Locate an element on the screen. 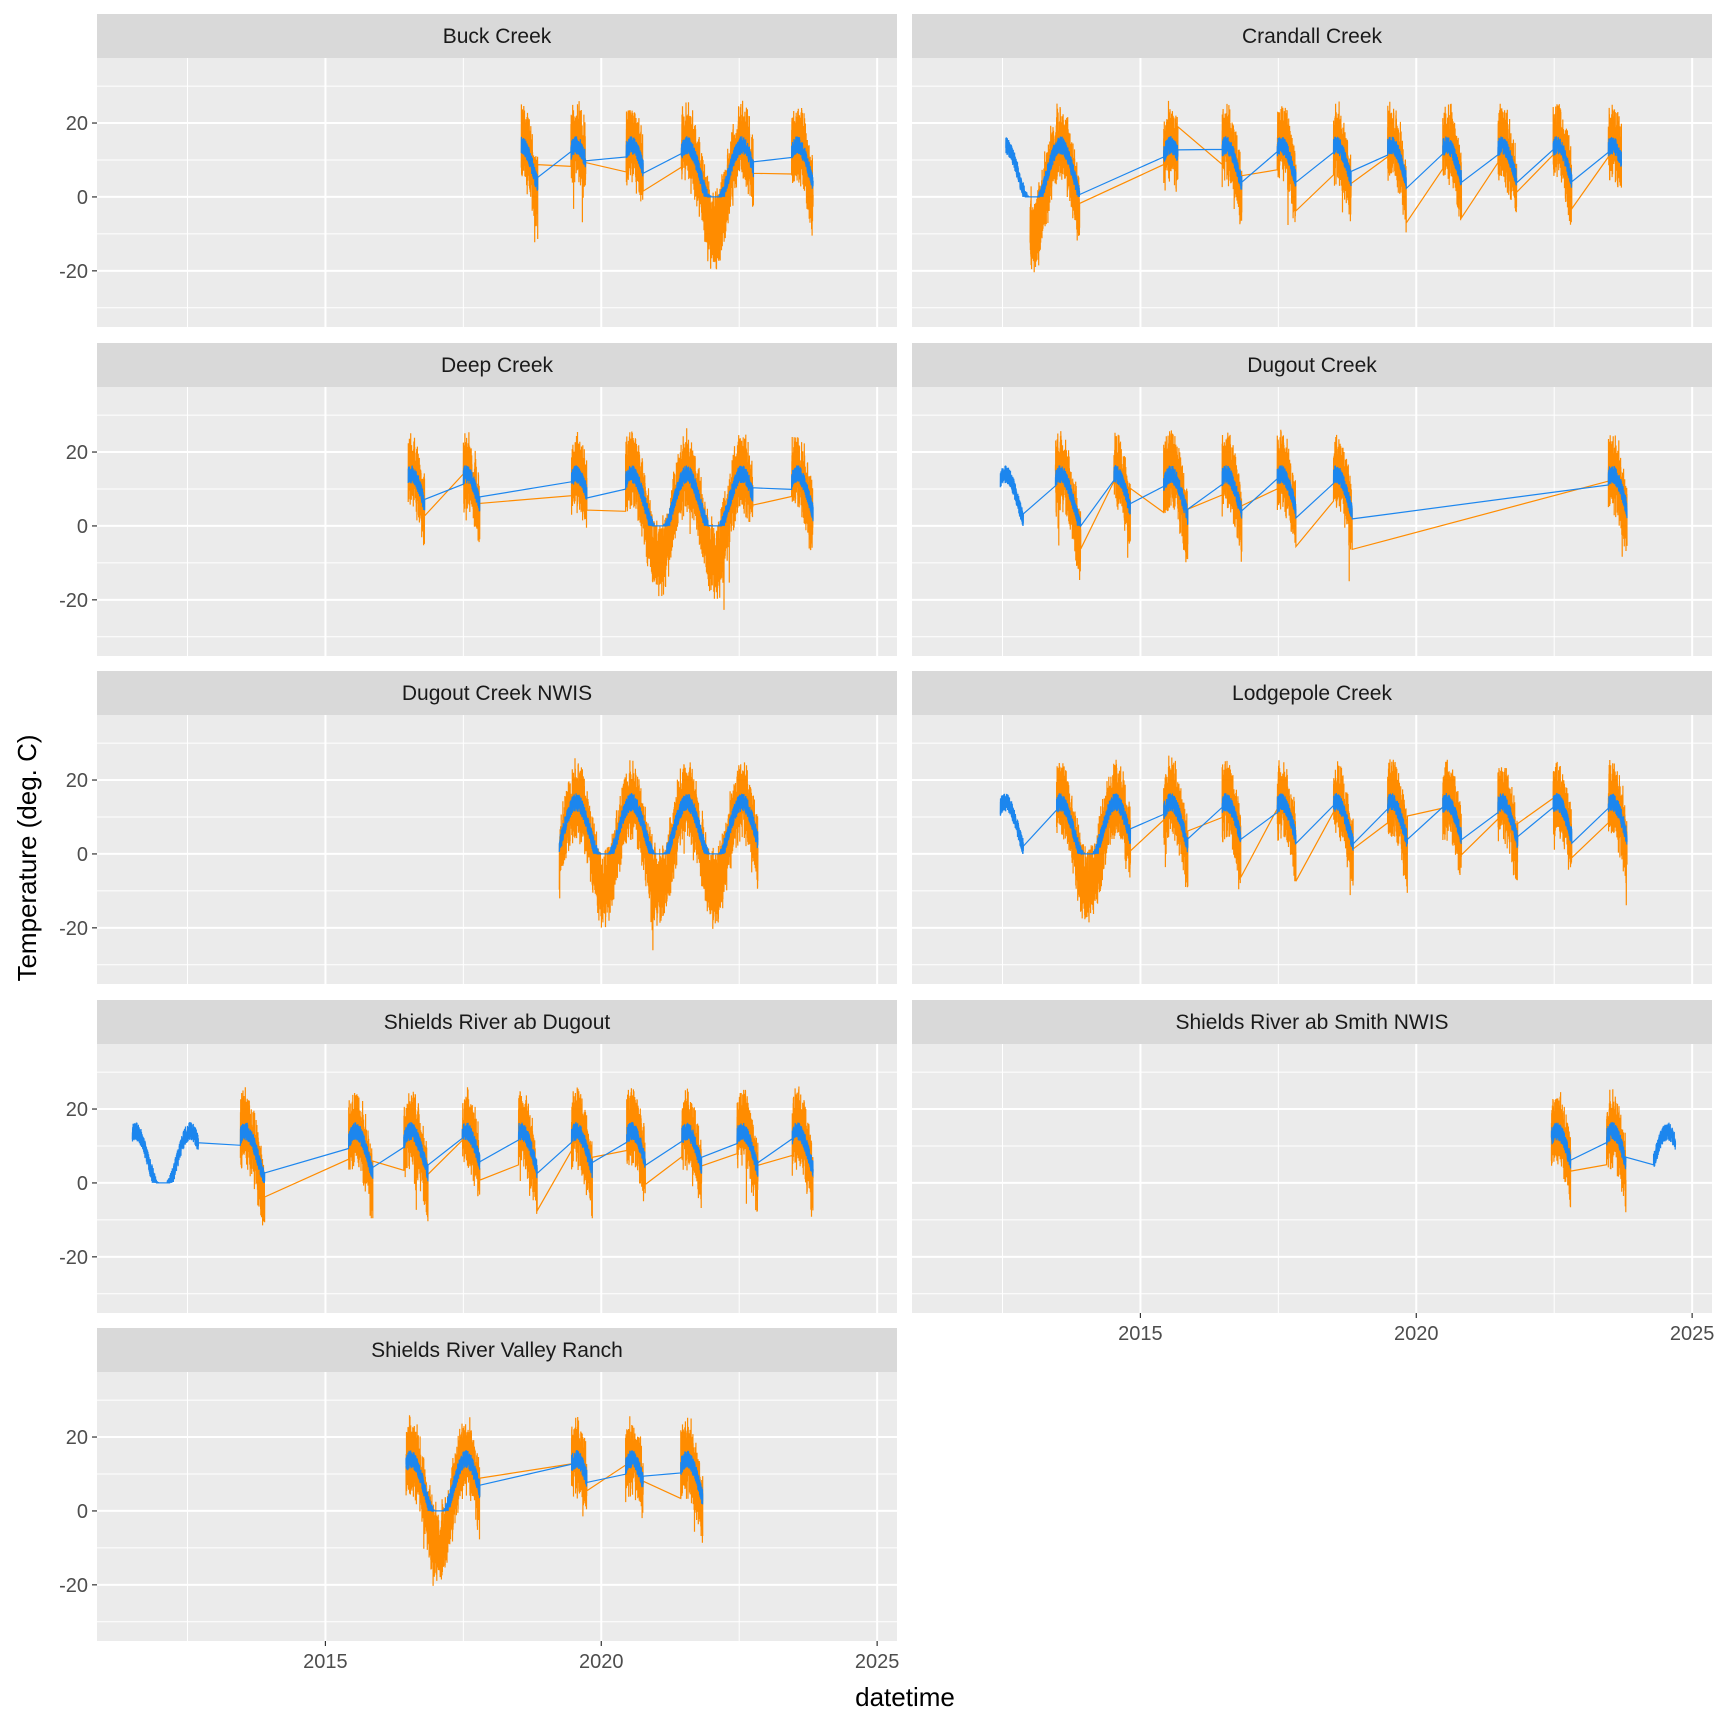 This screenshot has height=1733, width=1728. facet-panel: Crandall Creek is located at coordinates (1312, 170).